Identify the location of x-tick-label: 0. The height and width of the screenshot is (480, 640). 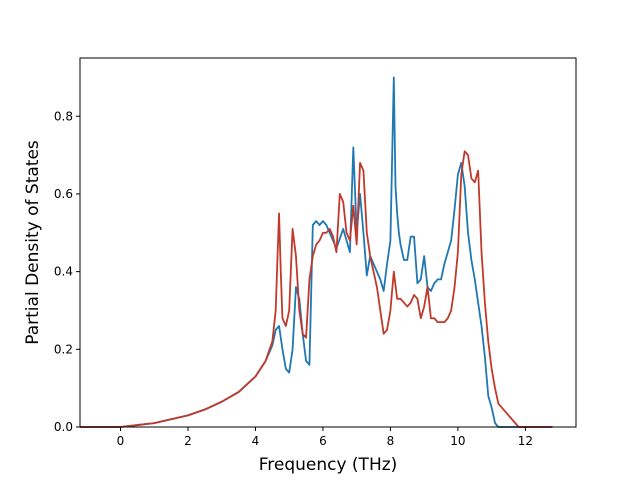
(121, 441).